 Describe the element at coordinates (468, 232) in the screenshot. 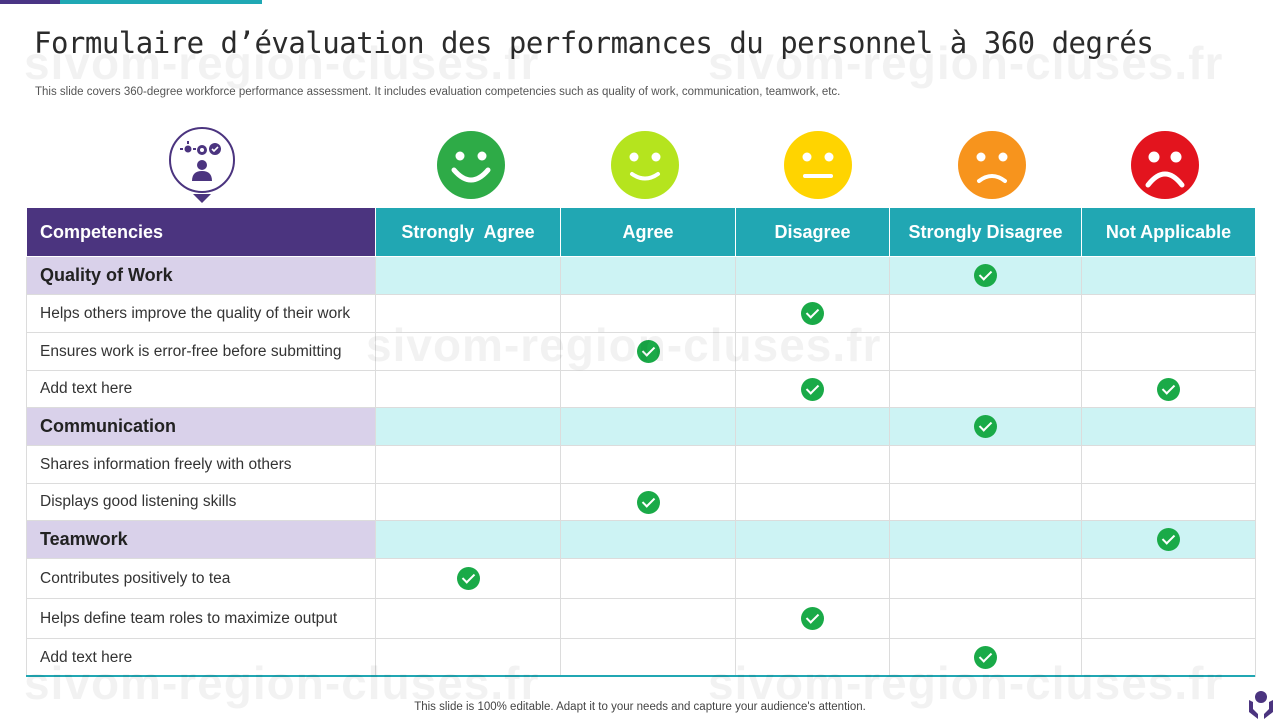

I see `column-header-strongly-agree: Strongly Agree` at that location.